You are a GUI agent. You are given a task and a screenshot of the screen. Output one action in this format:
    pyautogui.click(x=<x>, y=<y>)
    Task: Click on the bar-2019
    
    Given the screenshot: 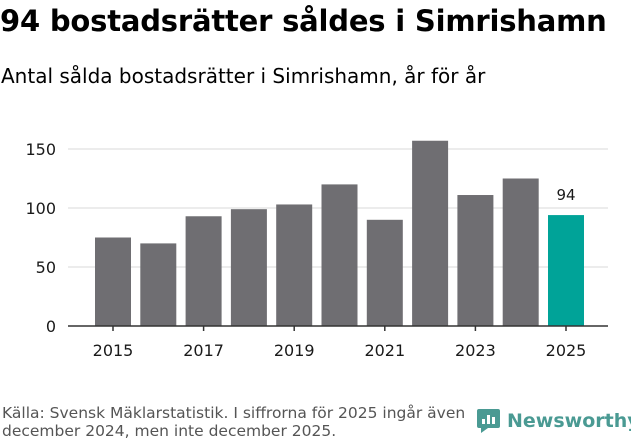 What is the action you would take?
    pyautogui.click(x=294, y=265)
    